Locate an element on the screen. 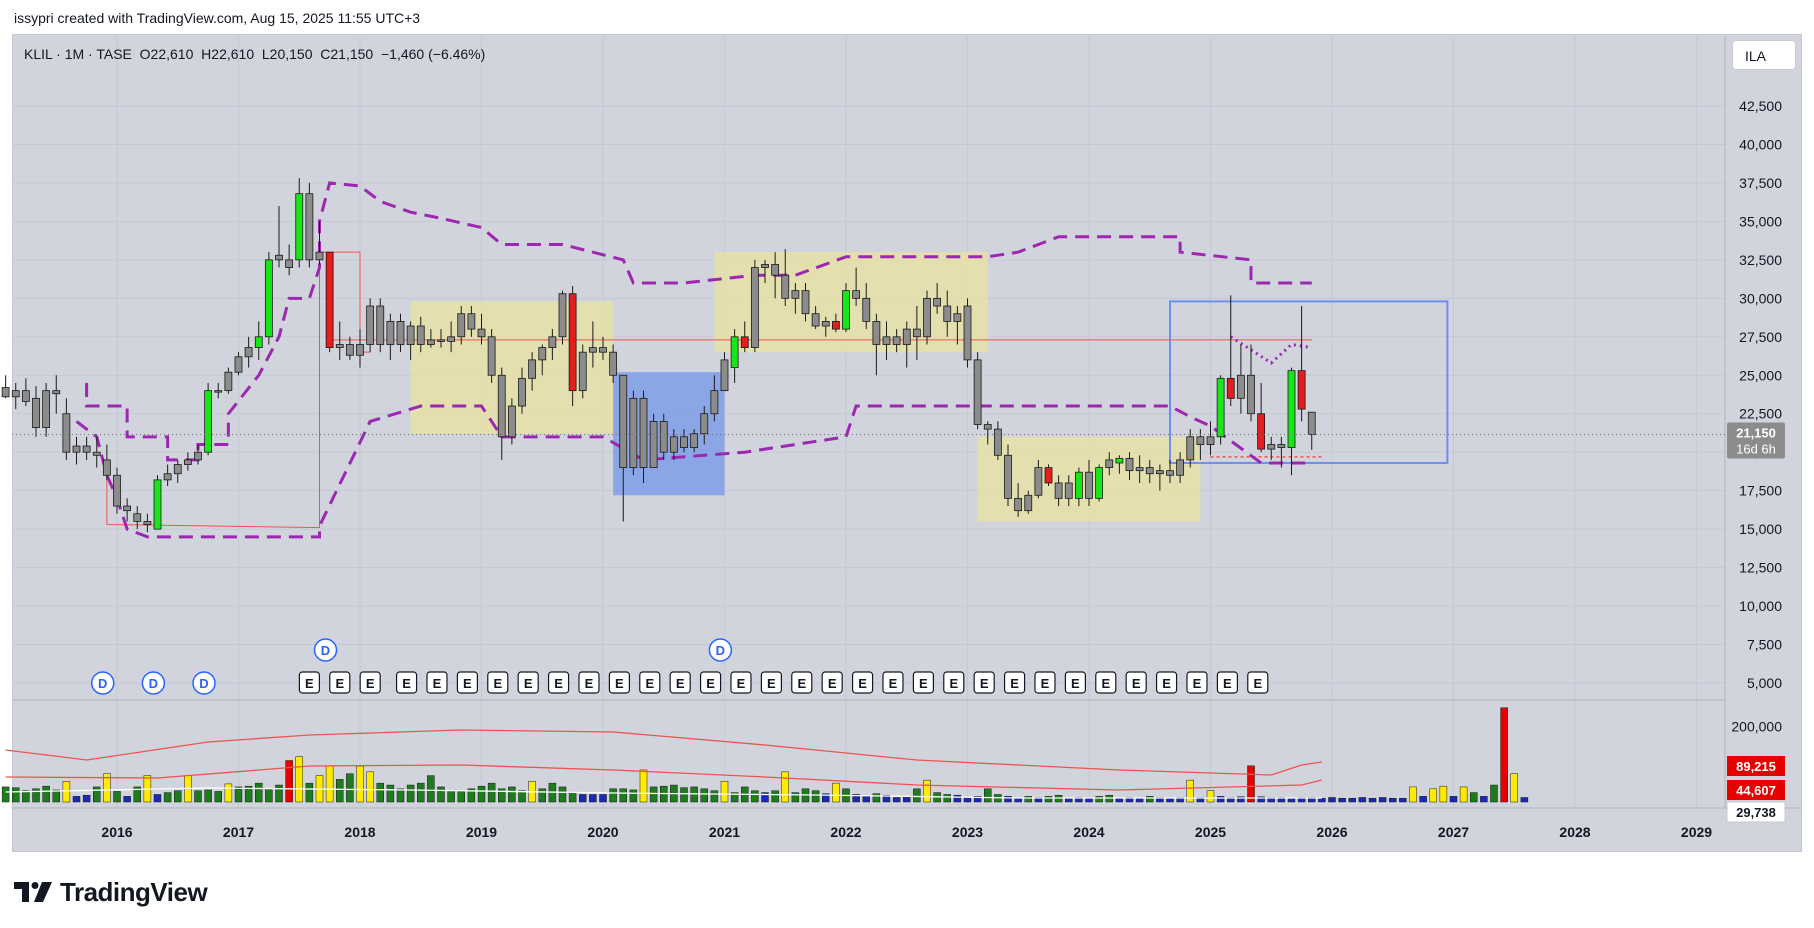  channel-inner-dotted is located at coordinates (1270, 350).